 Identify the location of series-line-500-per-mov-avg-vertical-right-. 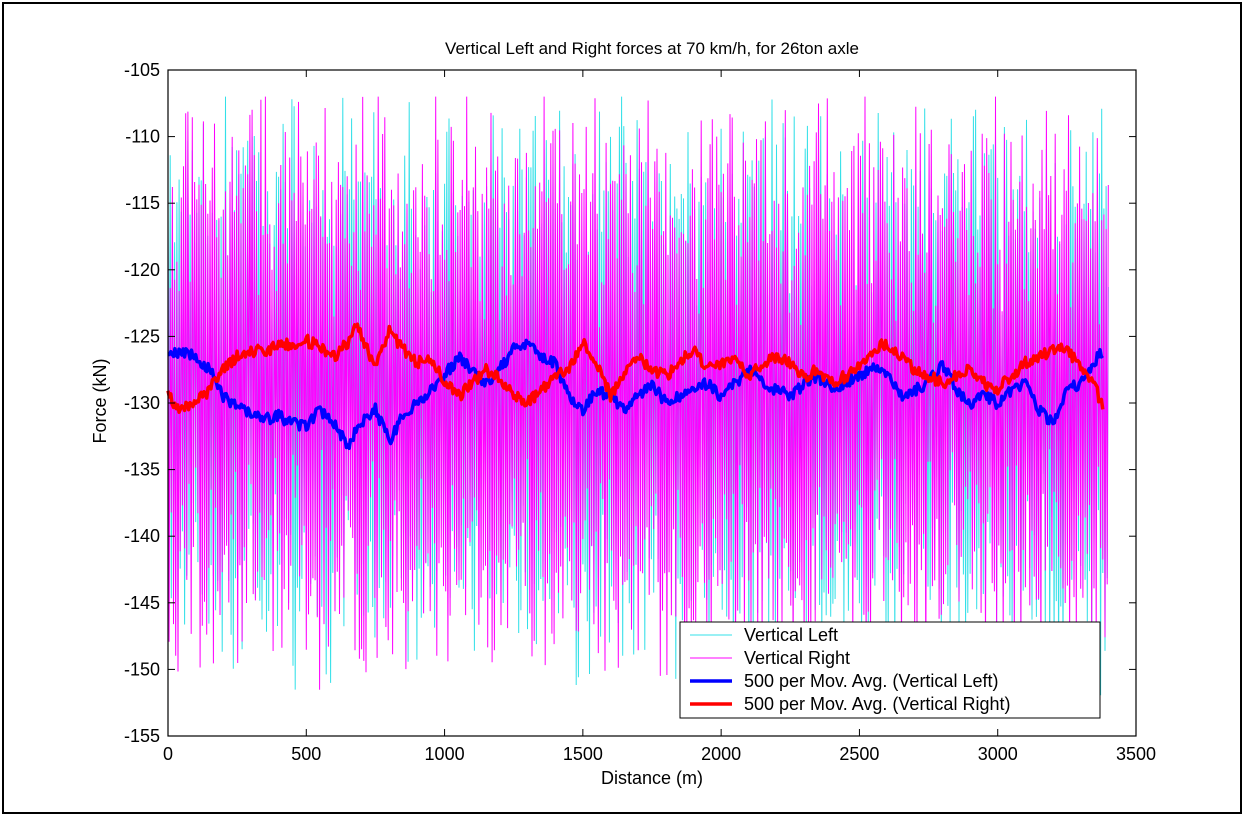
(635, 368).